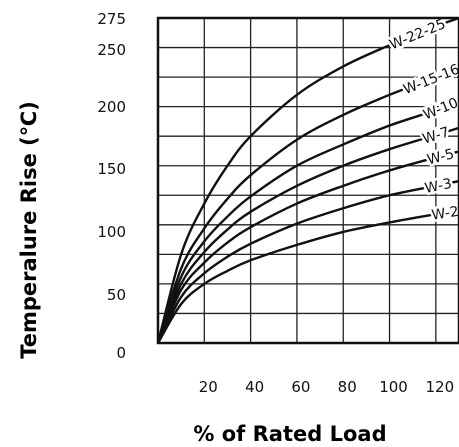  Describe the element at coordinates (111, 50) in the screenshot. I see `y-tick-label: 250` at that location.